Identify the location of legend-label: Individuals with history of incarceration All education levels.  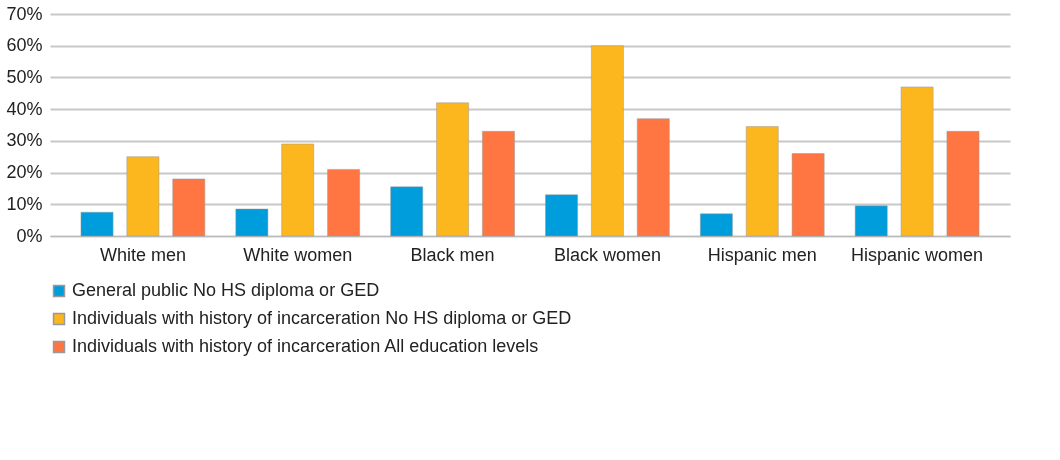
(305, 346).